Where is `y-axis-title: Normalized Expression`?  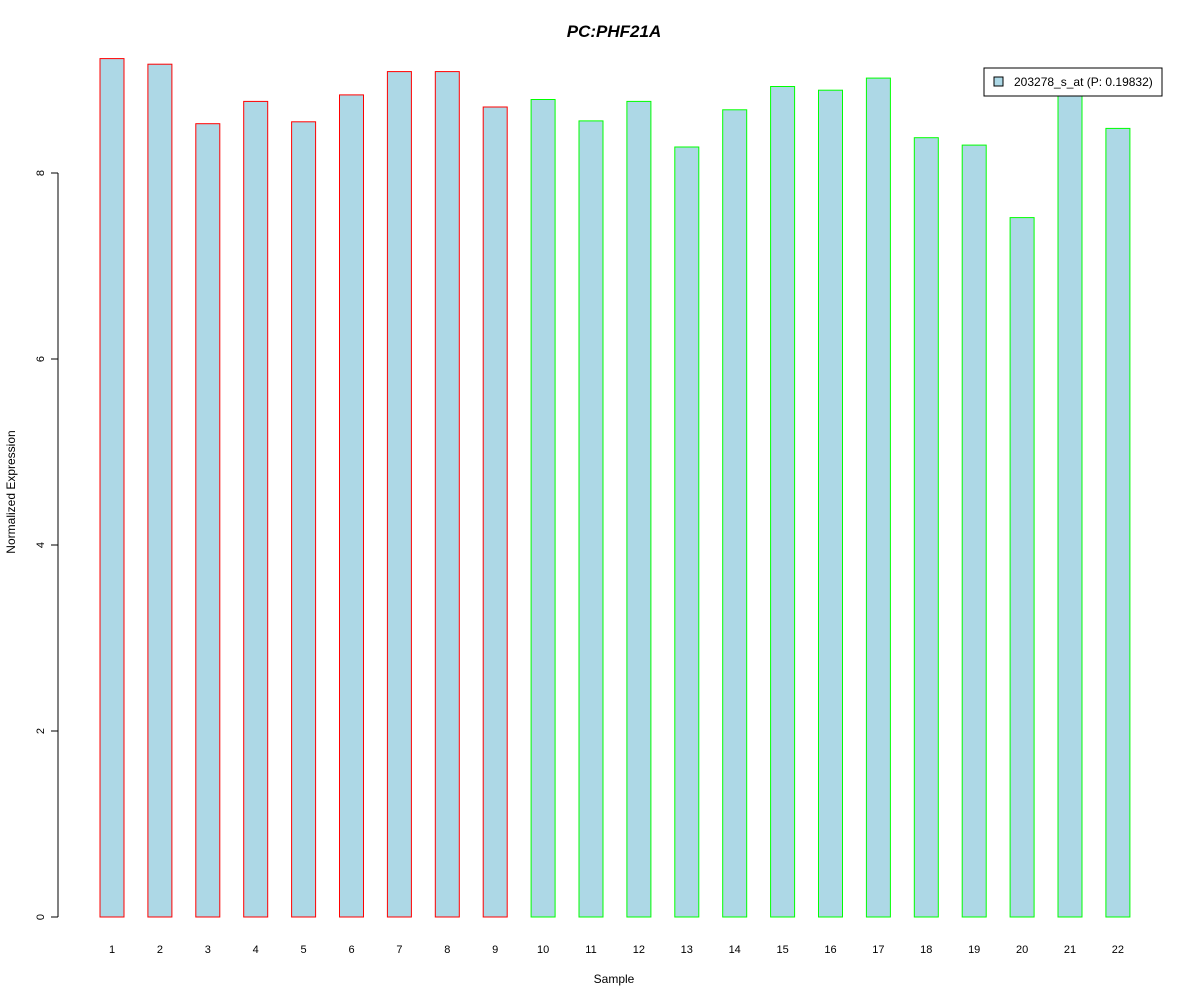
y-axis-title: Normalized Expression is located at coordinates (11, 491).